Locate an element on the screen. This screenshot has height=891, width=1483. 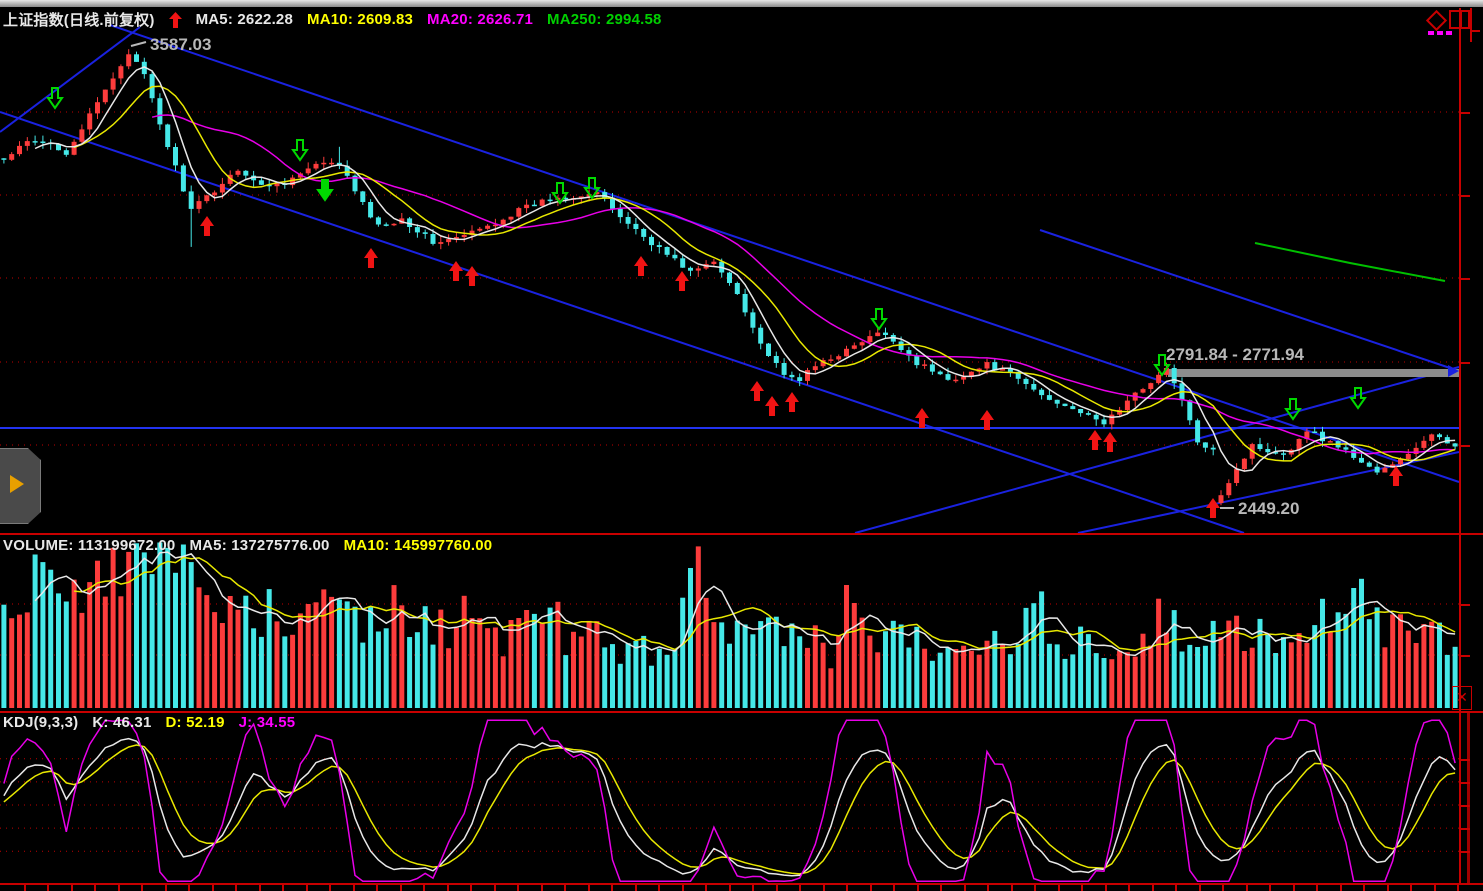
expand-sidebar-handle is located at coordinates (20, 486).